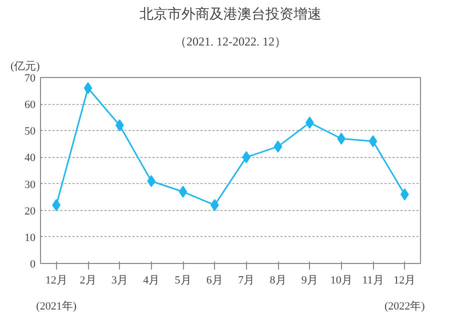 The height and width of the screenshot is (320, 460). Describe the element at coordinates (25, 66) in the screenshot. I see `y-axis-title: (亿元)` at that location.